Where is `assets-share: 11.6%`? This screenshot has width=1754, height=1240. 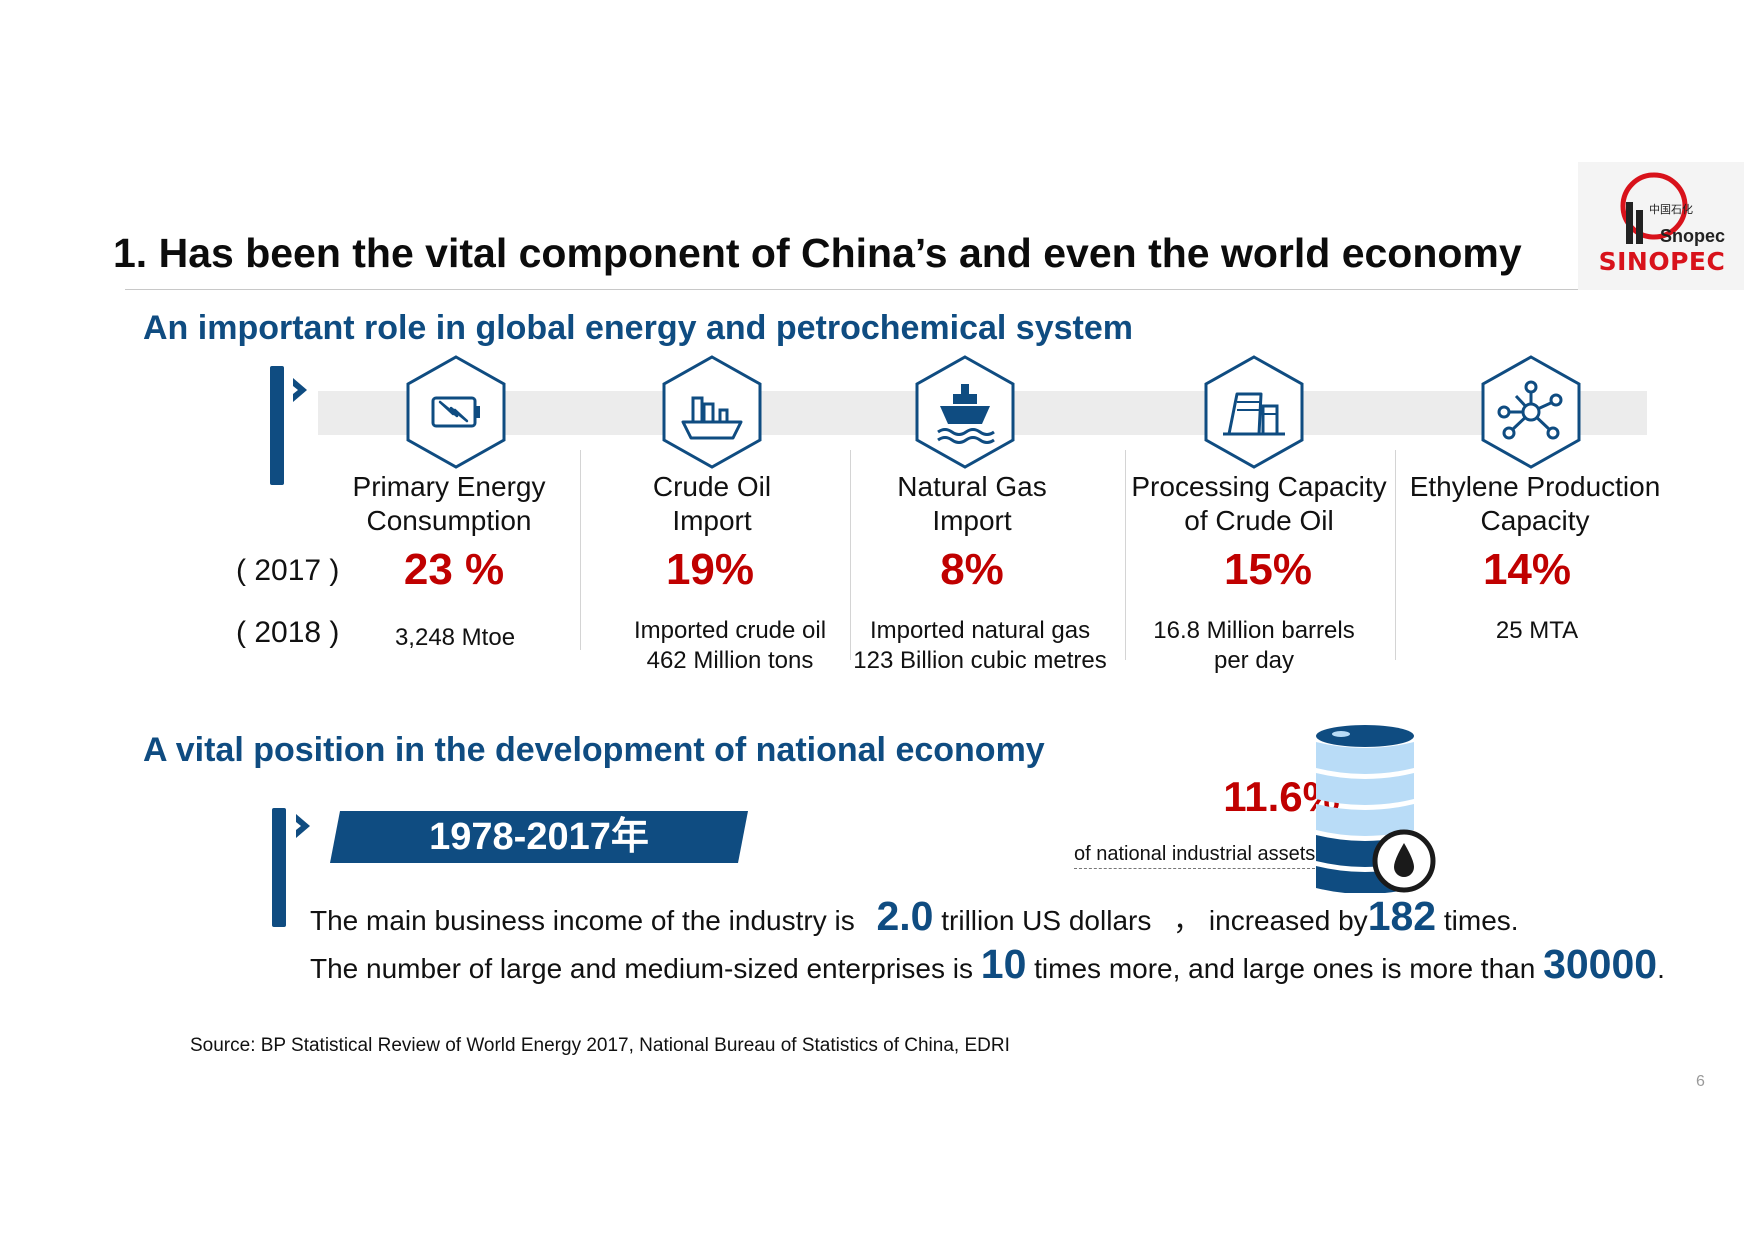 assets-share: 11.6% is located at coordinates (1281, 796).